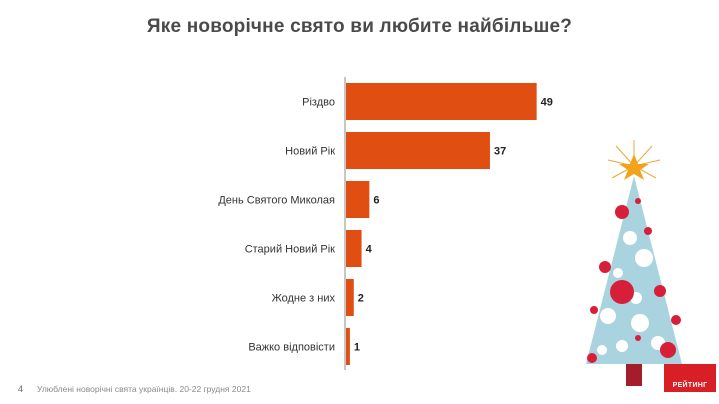  Describe the element at coordinates (21, 389) in the screenshot. I see `page-number: 4` at that location.